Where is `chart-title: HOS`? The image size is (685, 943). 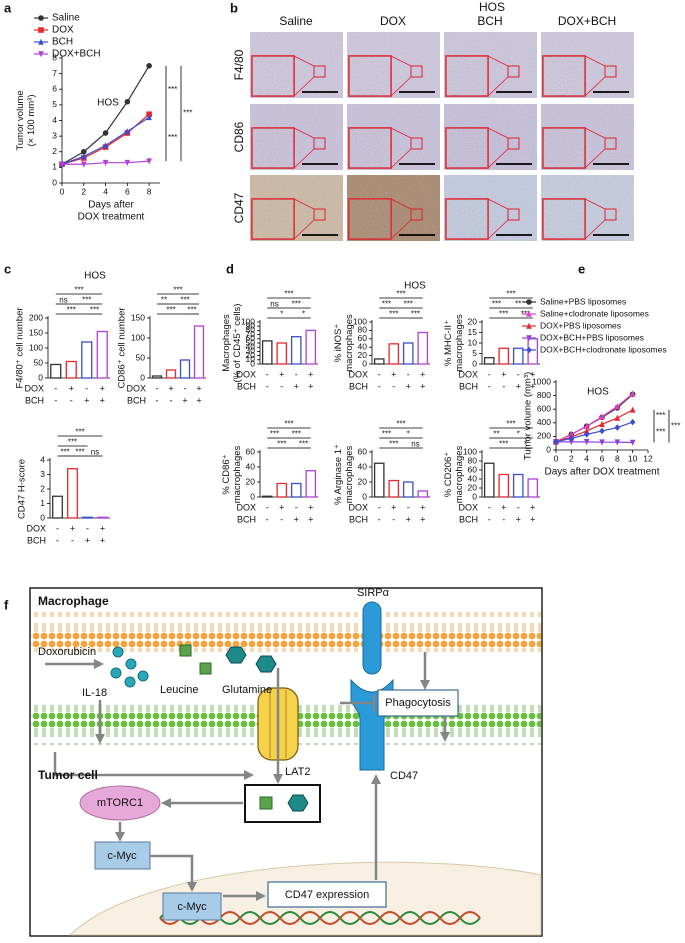 chart-title: HOS is located at coordinates (108, 103).